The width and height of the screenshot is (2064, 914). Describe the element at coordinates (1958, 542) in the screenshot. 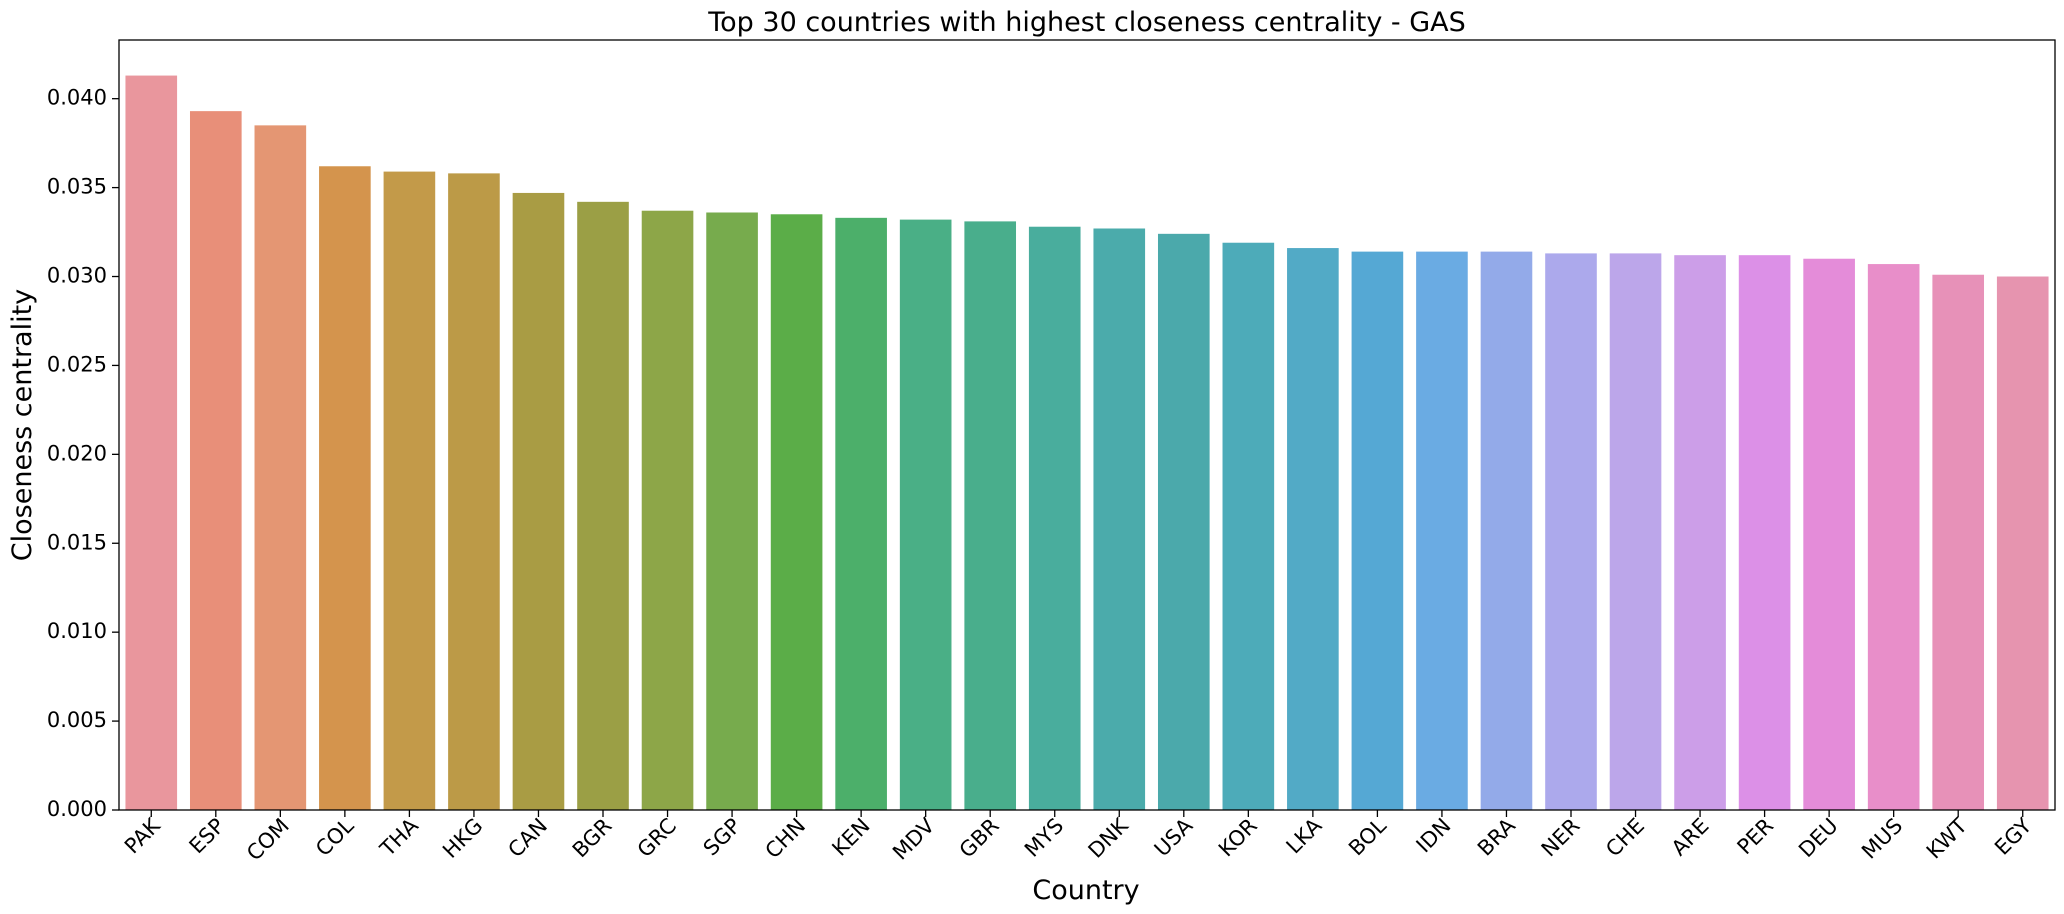

I see `bar-kwt` at that location.